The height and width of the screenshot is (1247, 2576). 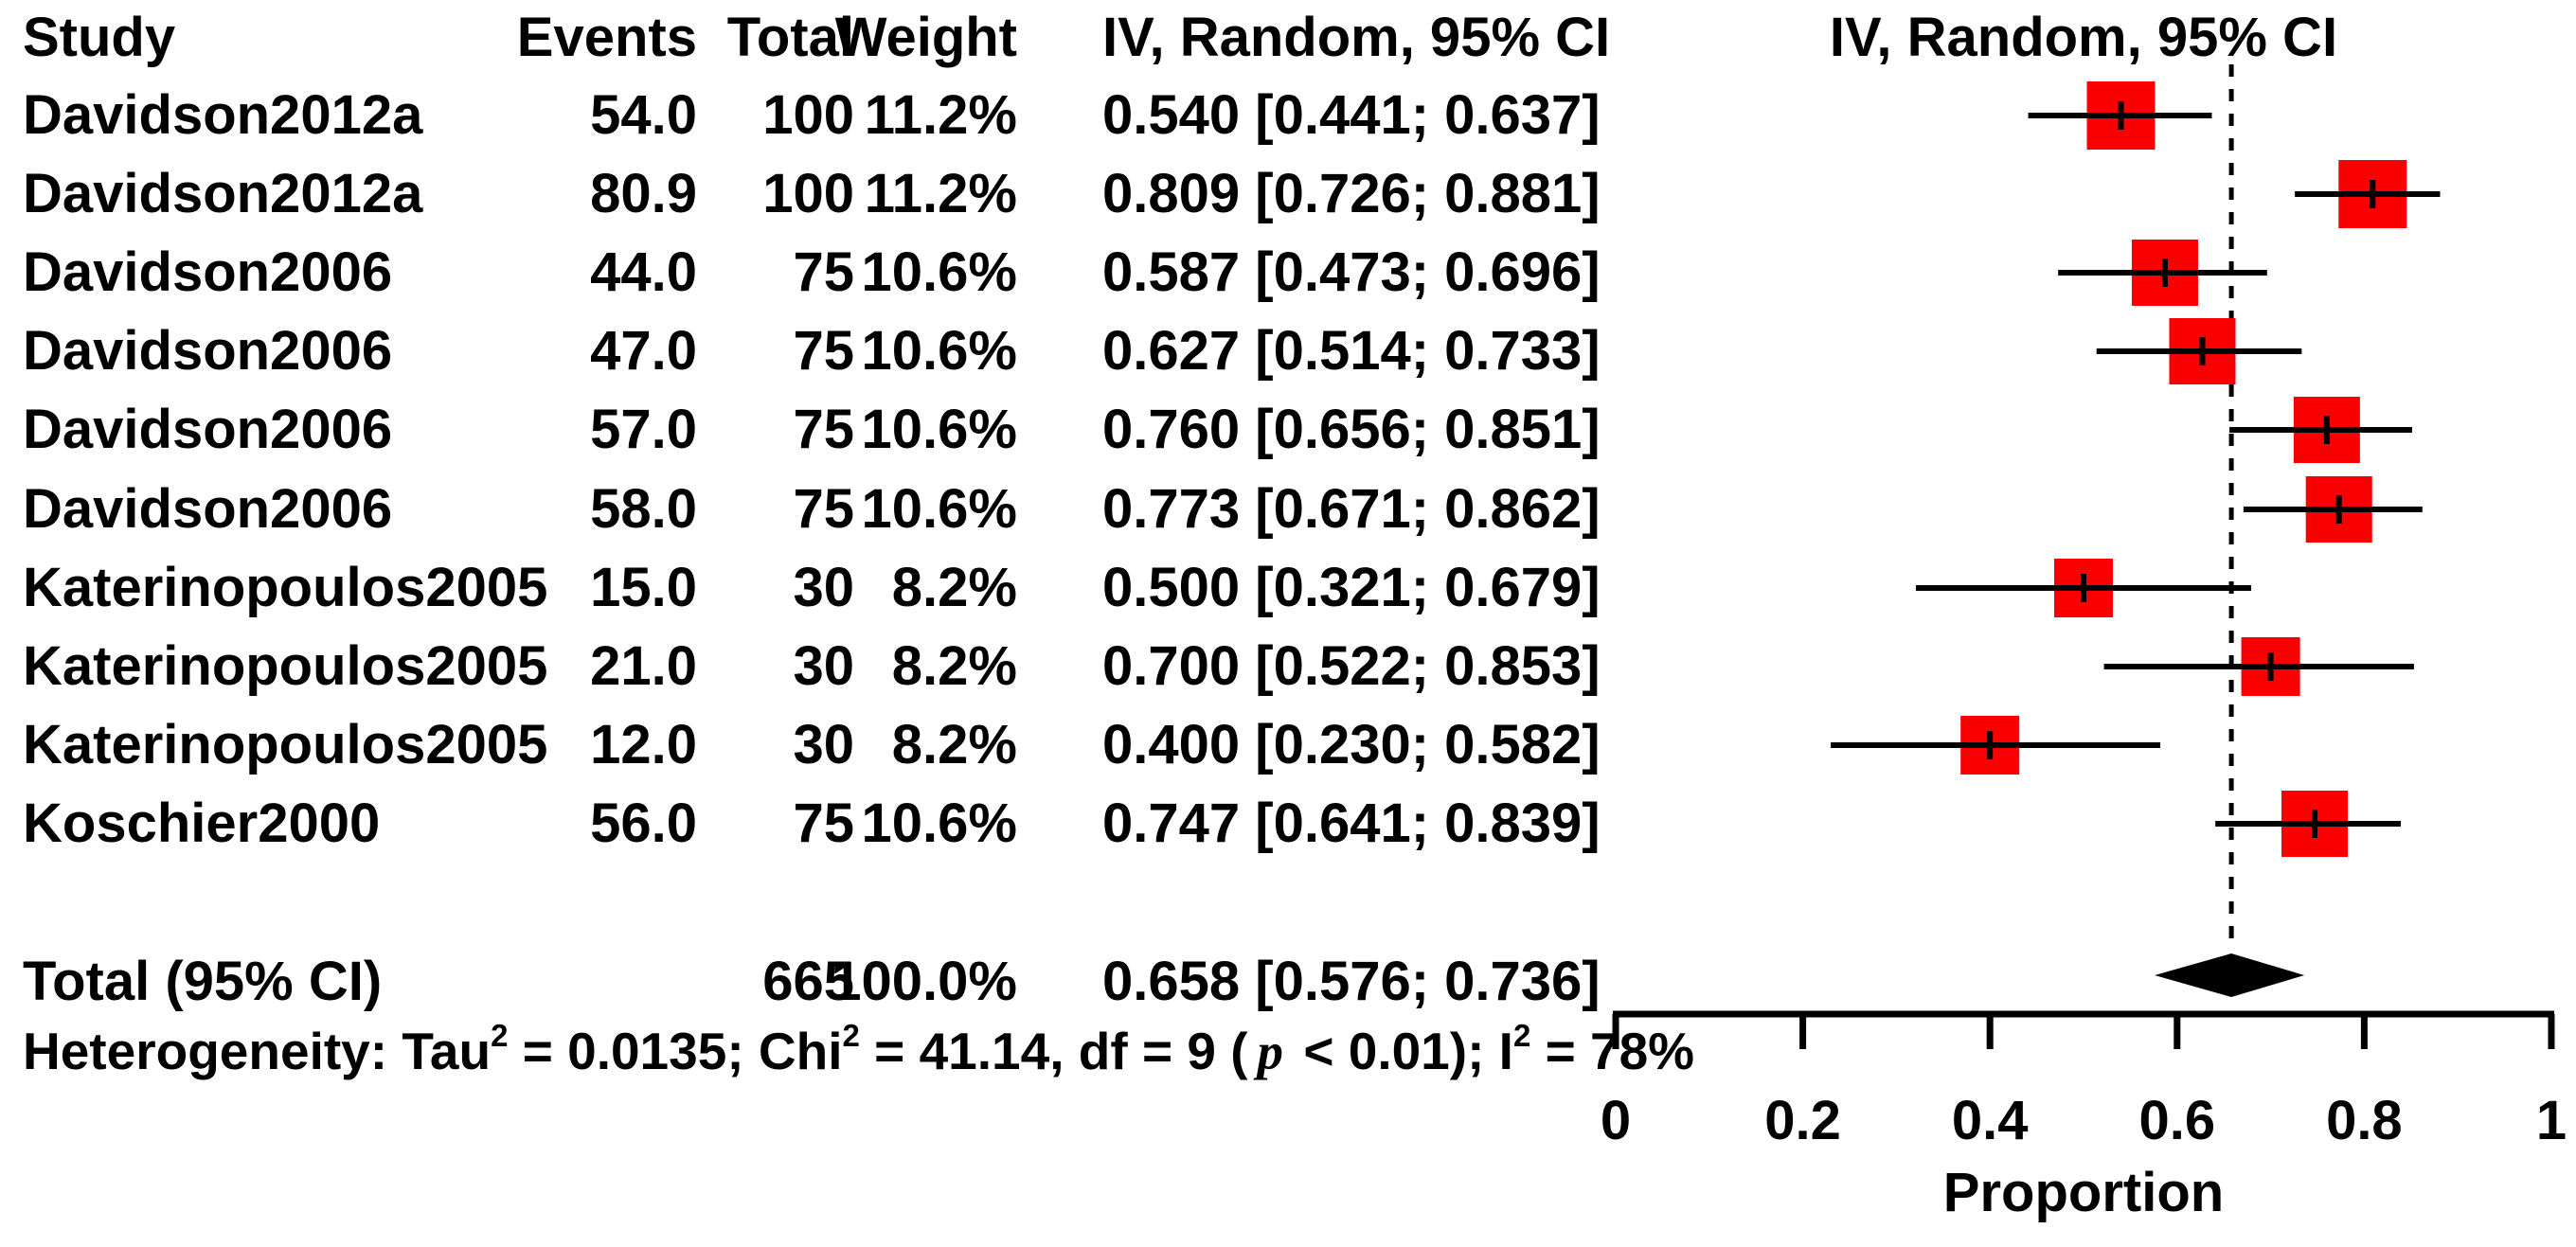 I want to click on axis-tick-label: 0.8, so click(x=2364, y=1120).